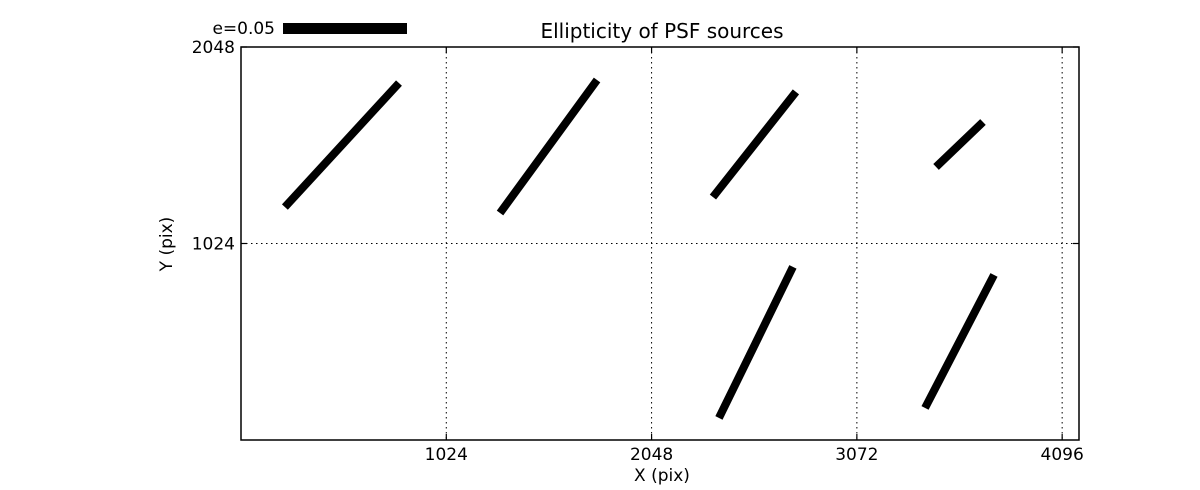  Describe the element at coordinates (243, 29) in the screenshot. I see `legend-label: e=0.05` at that location.